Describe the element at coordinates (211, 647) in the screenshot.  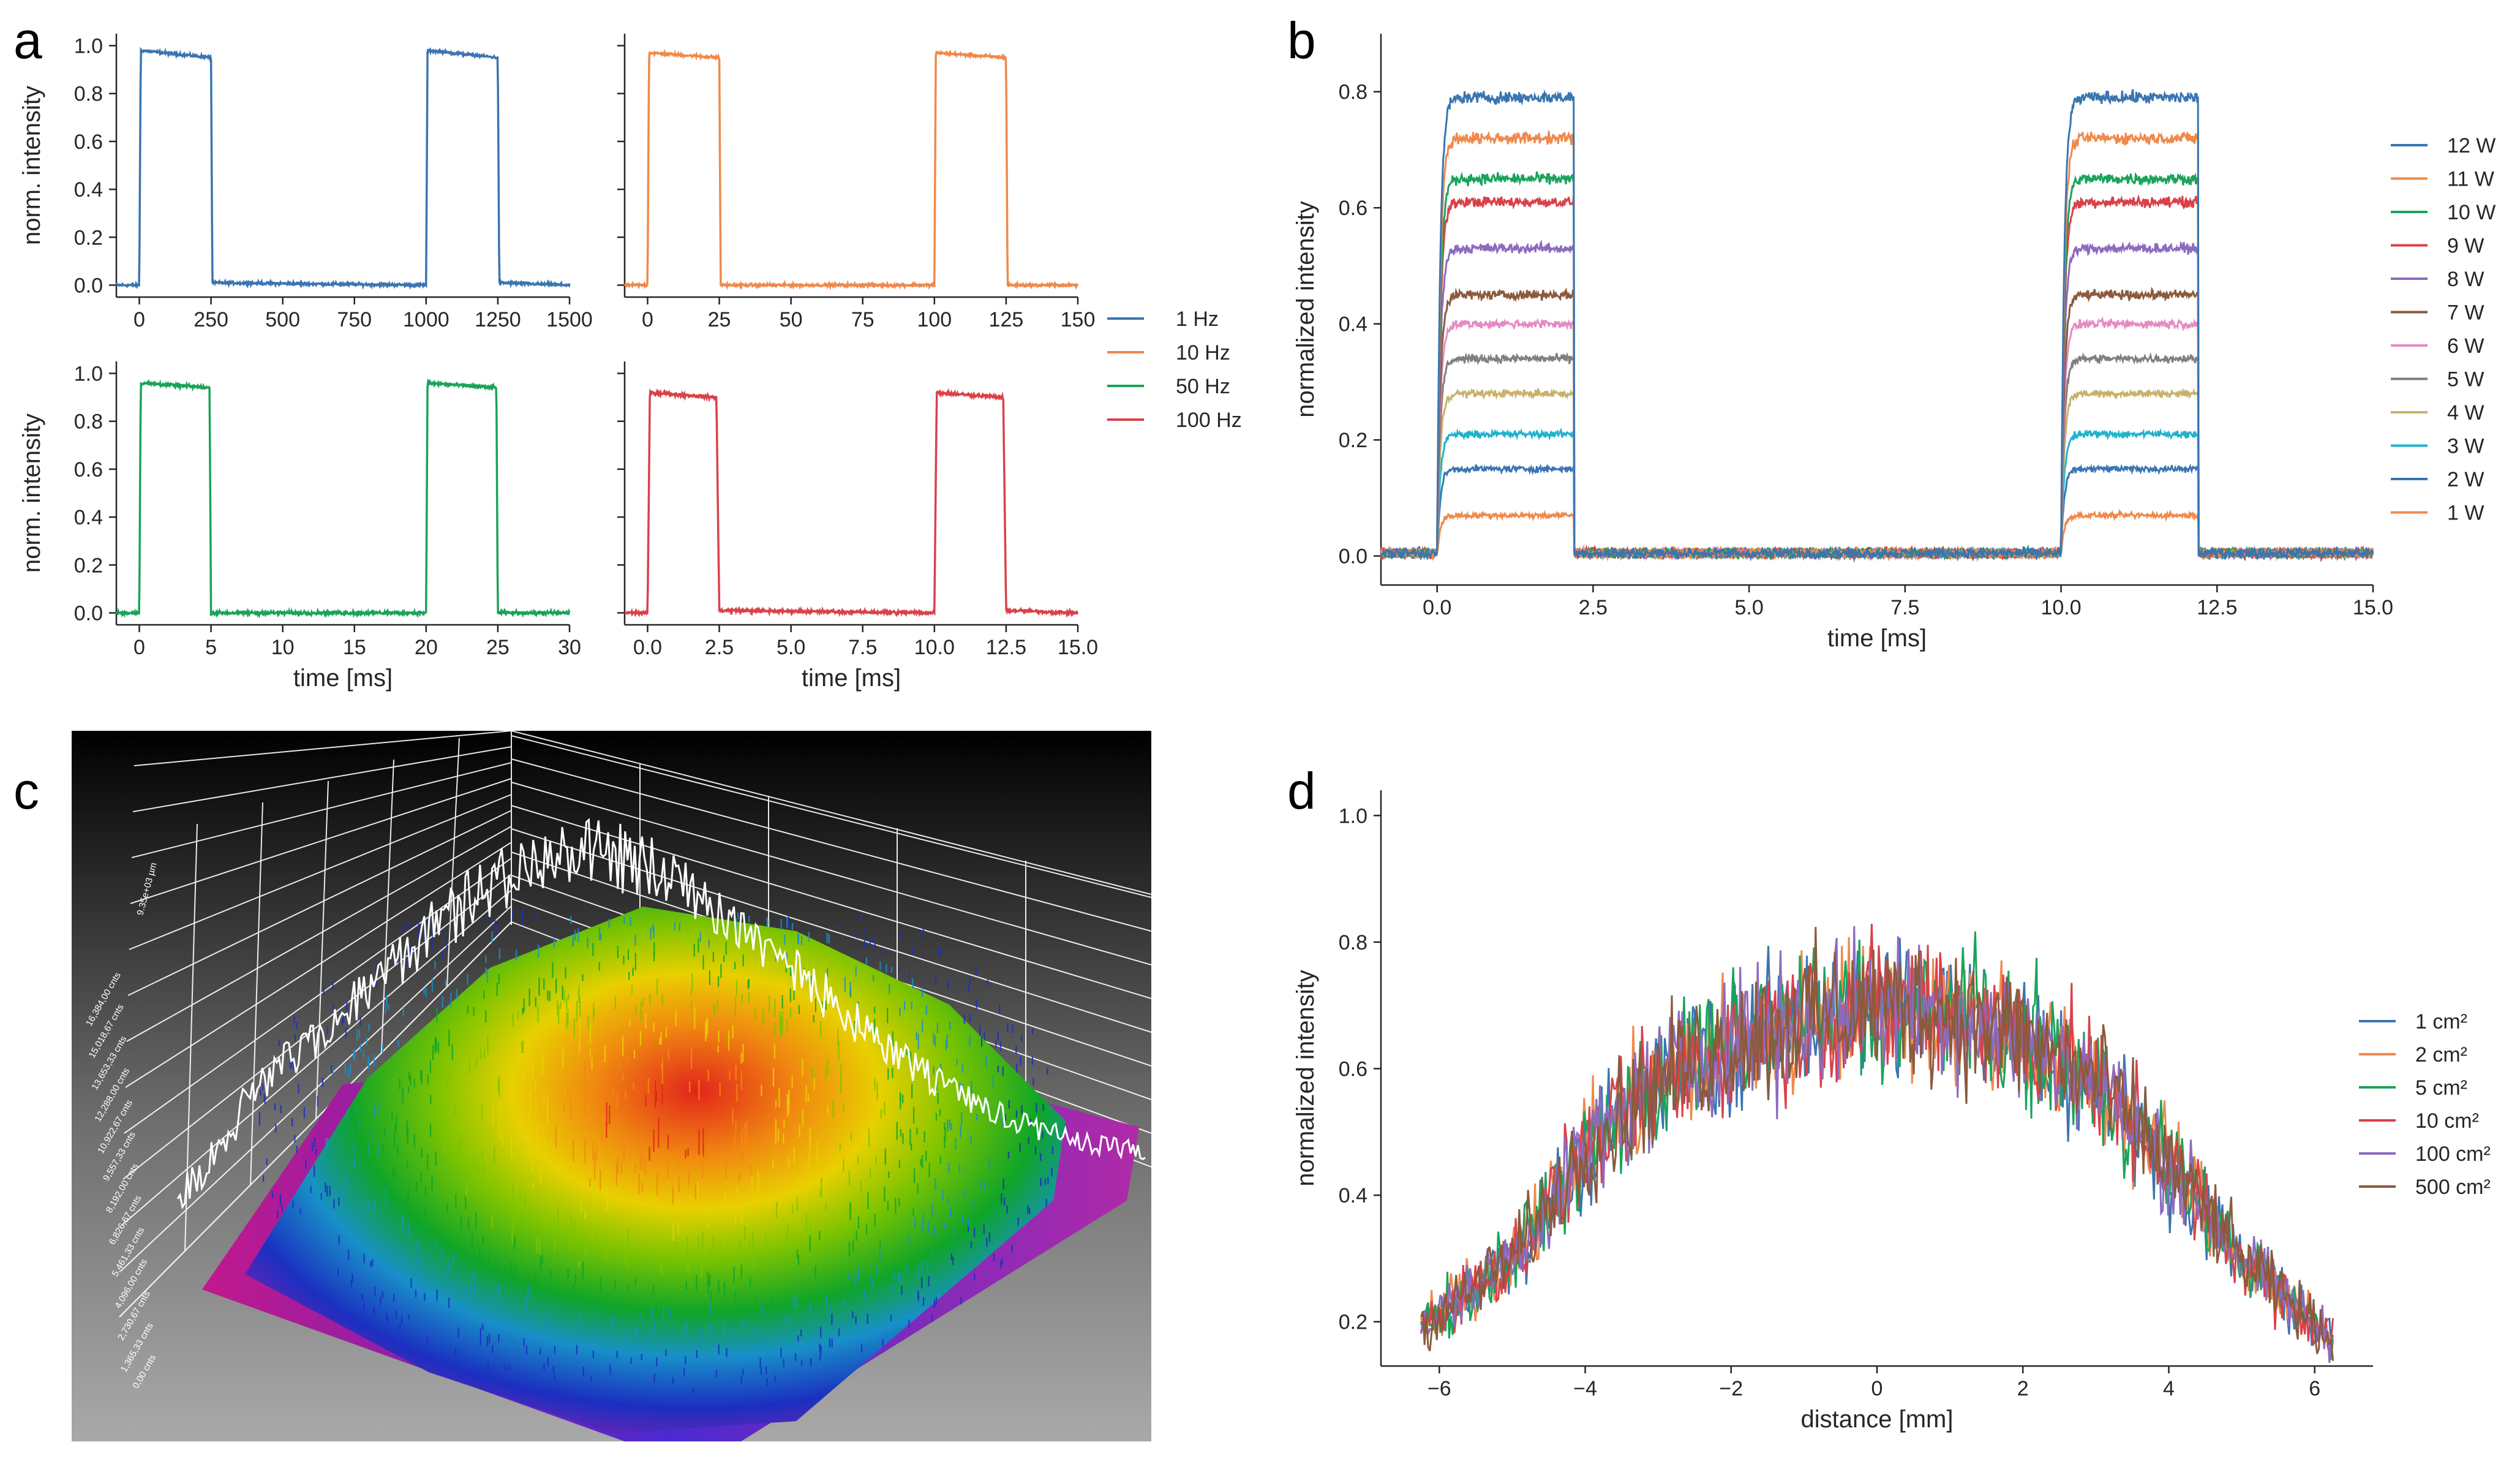
I see `x-tick-label: 5` at that location.